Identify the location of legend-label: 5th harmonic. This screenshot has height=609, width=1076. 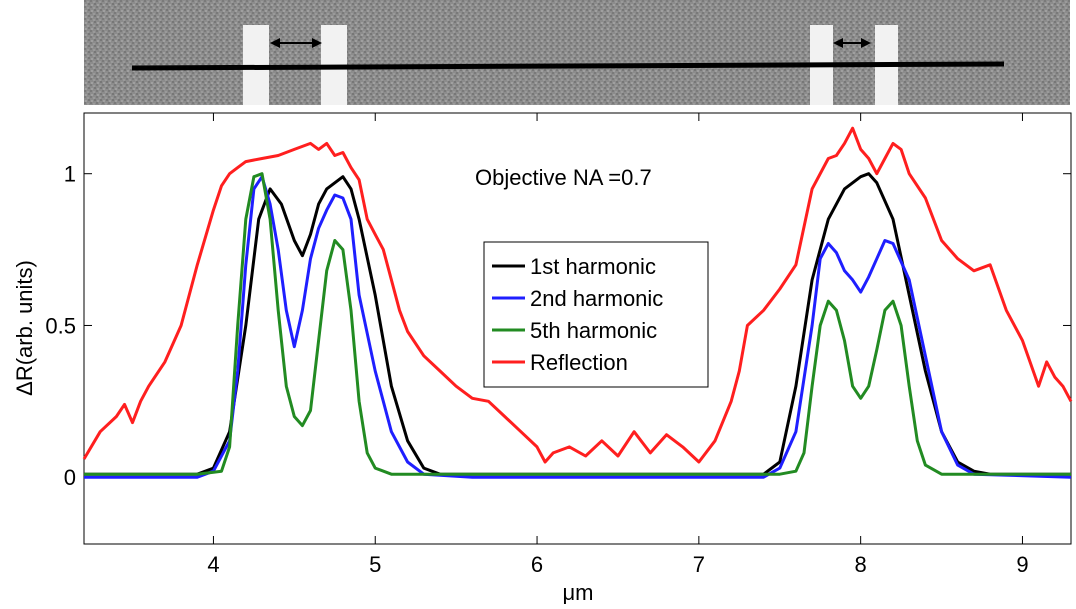
(593, 330).